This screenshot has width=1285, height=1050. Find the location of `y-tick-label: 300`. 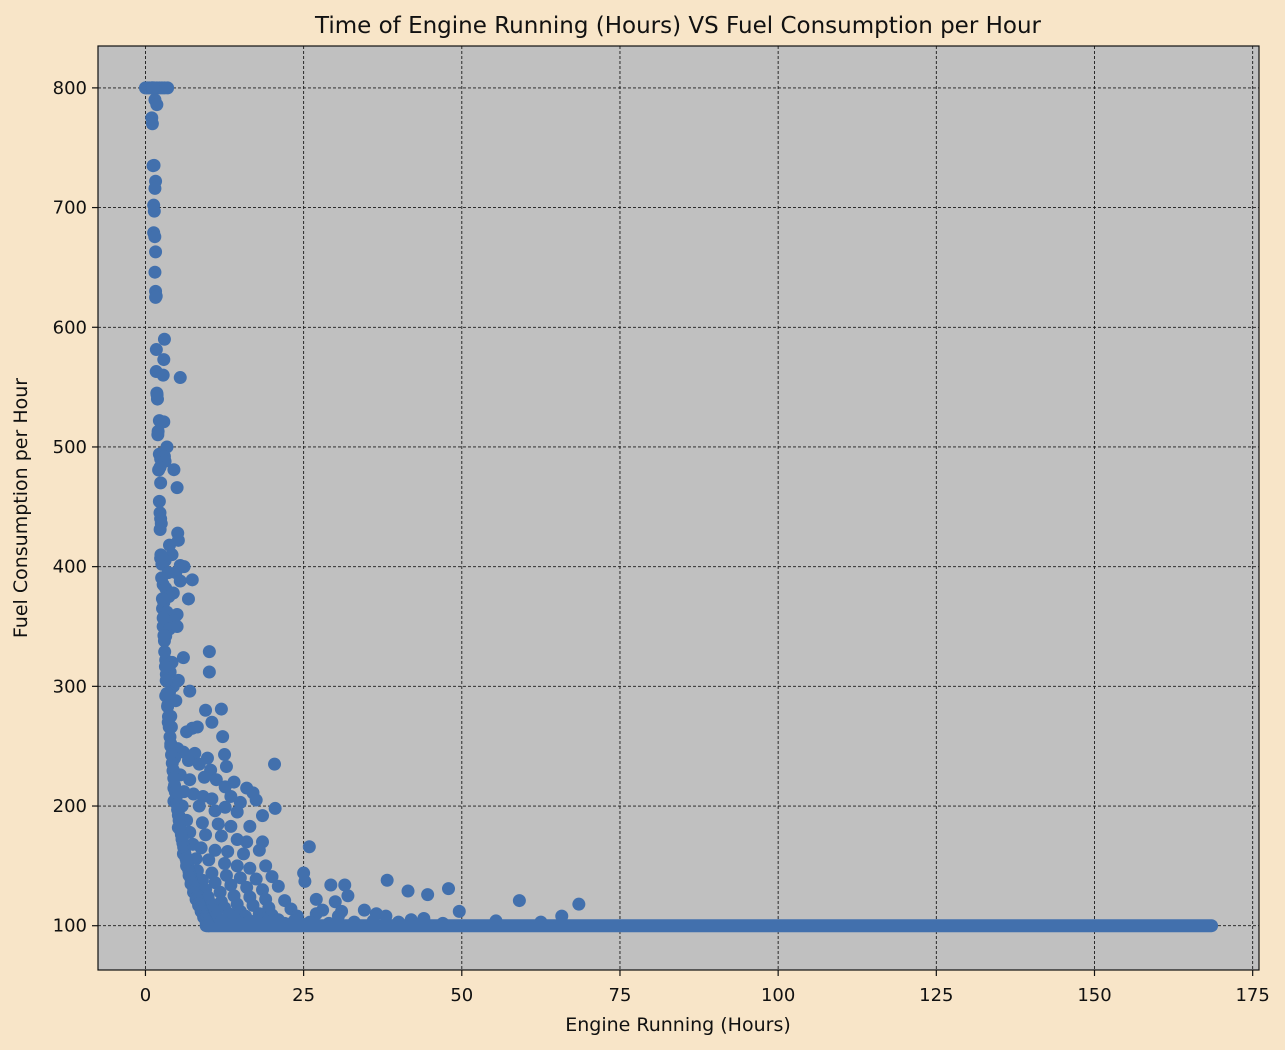

y-tick-label: 300 is located at coordinates (70, 686).